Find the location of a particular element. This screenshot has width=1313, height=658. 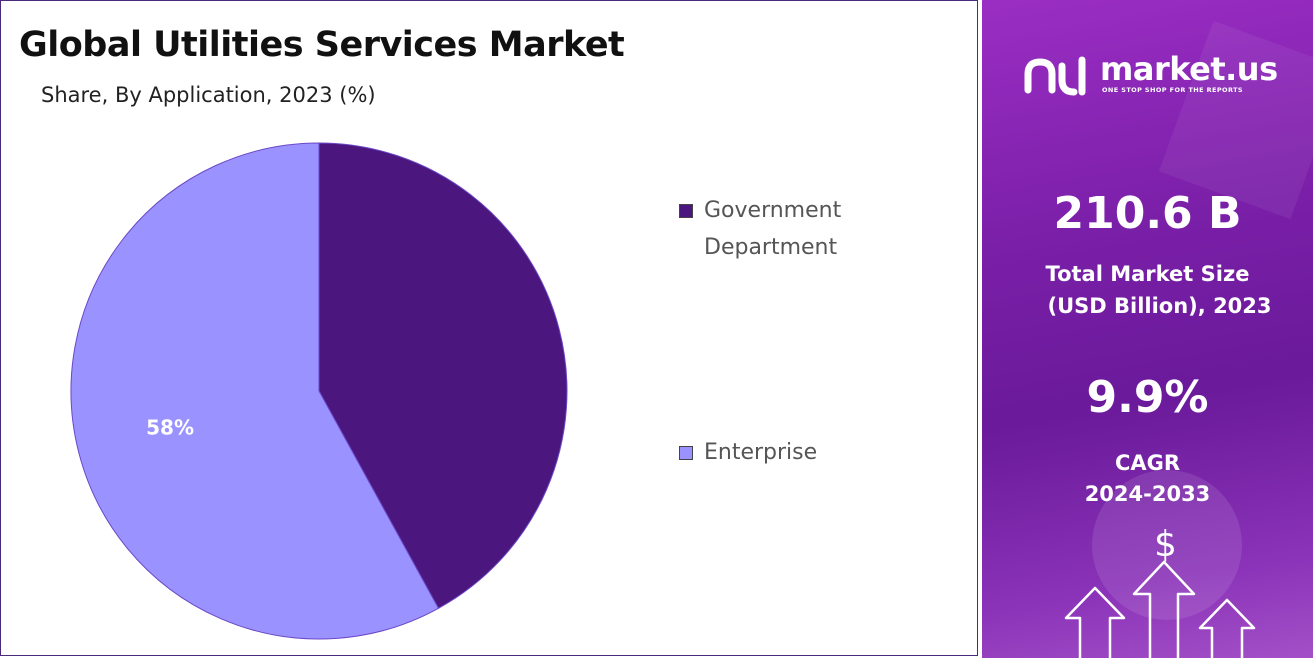

legend-label-enterprise: Enterprise is located at coordinates (761, 452).